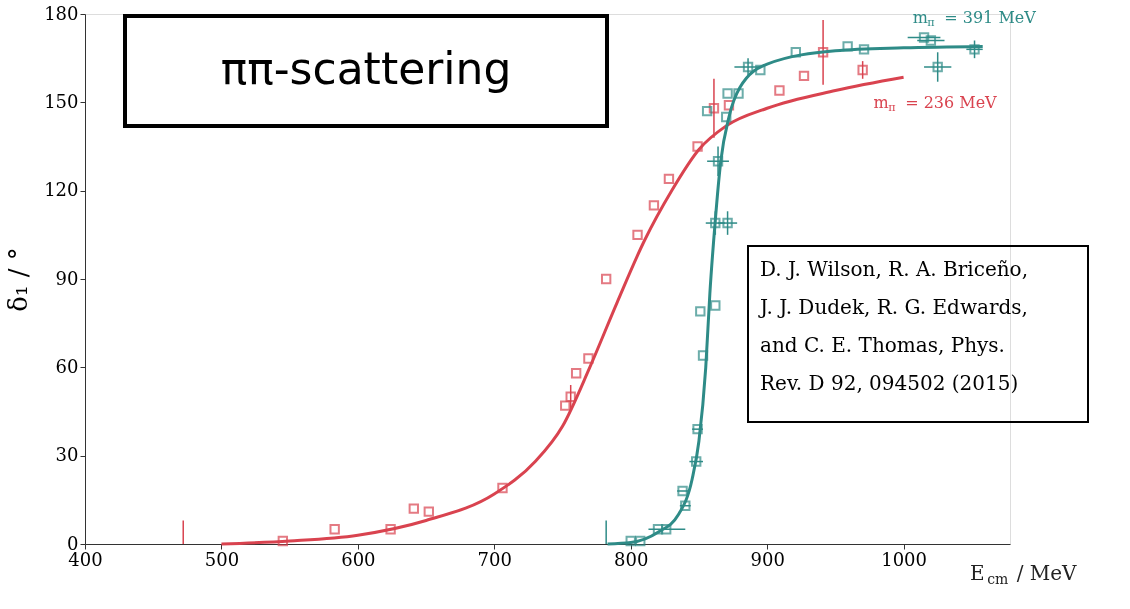 This screenshot has height=609, width=1130. What do you see at coordinates (222, 559) in the screenshot?
I see `x-tick-label: 500` at bounding box center [222, 559].